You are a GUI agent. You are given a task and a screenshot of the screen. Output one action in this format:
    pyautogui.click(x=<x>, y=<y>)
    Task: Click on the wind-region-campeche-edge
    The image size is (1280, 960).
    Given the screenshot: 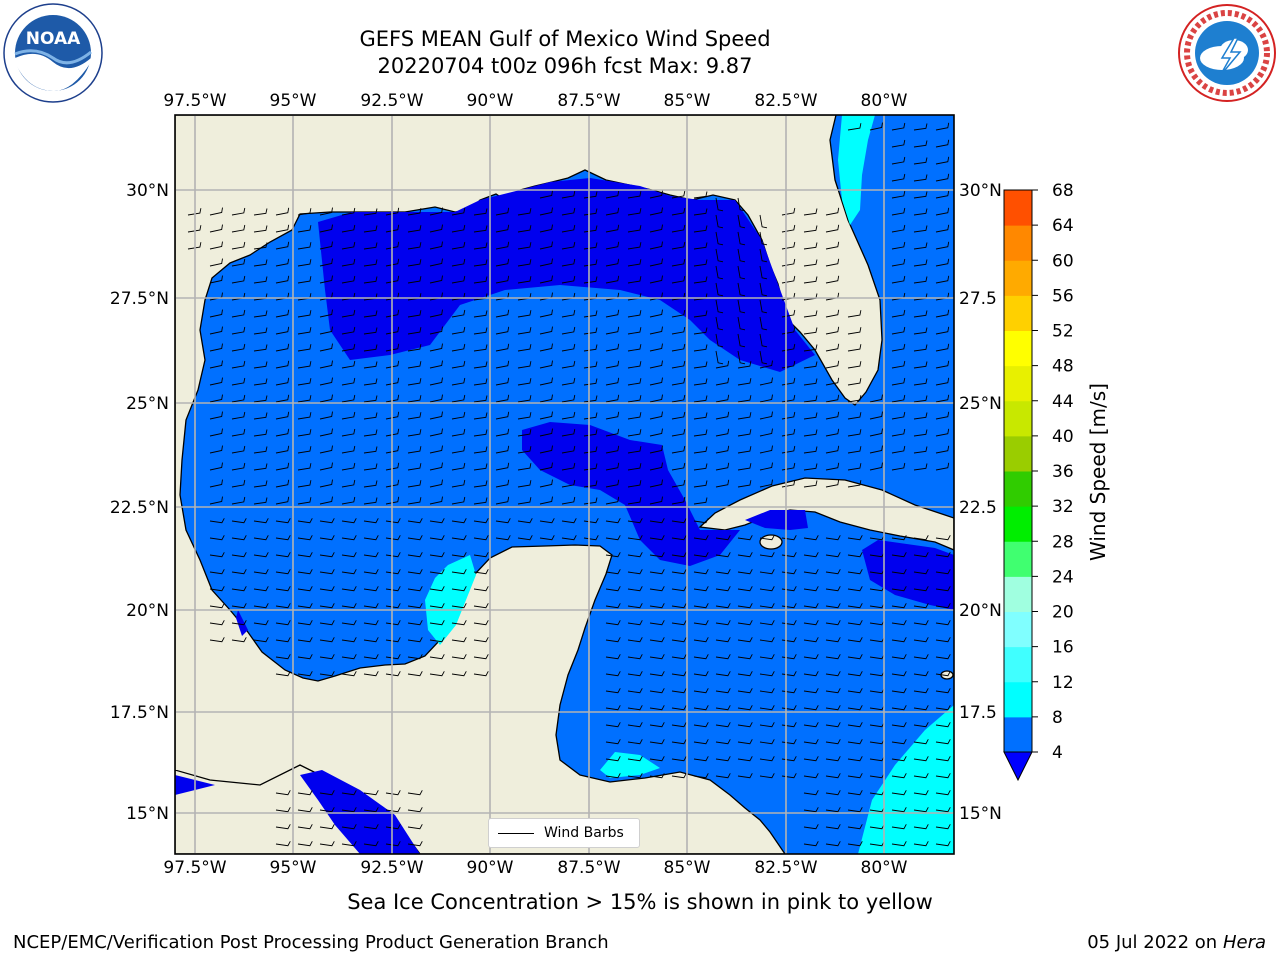 What is the action you would take?
    pyautogui.click(x=242, y=623)
    